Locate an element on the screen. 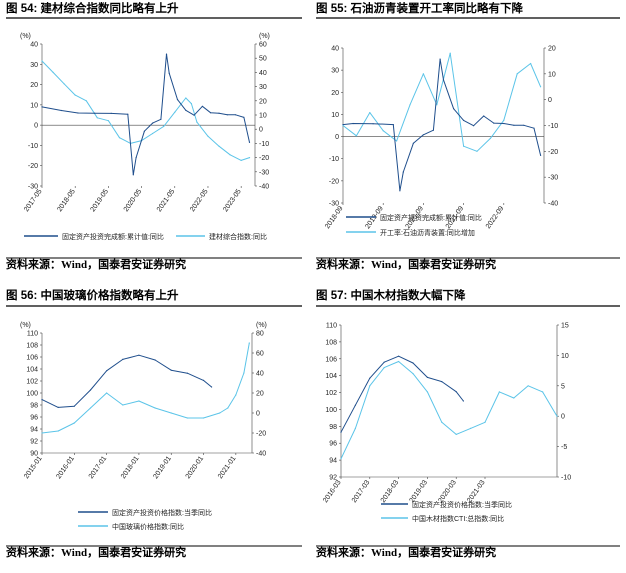  x-tick-label: 2016-03 is located at coordinates (332, 491).